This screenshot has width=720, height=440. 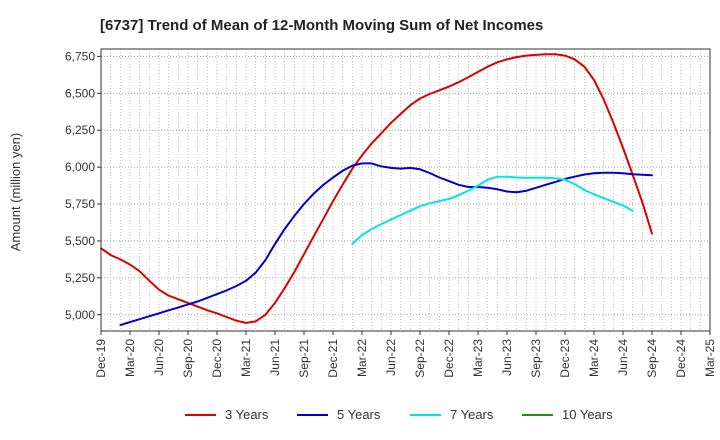 What do you see at coordinates (304, 358) in the screenshot?
I see `x-tick-label: Sep-21` at bounding box center [304, 358].